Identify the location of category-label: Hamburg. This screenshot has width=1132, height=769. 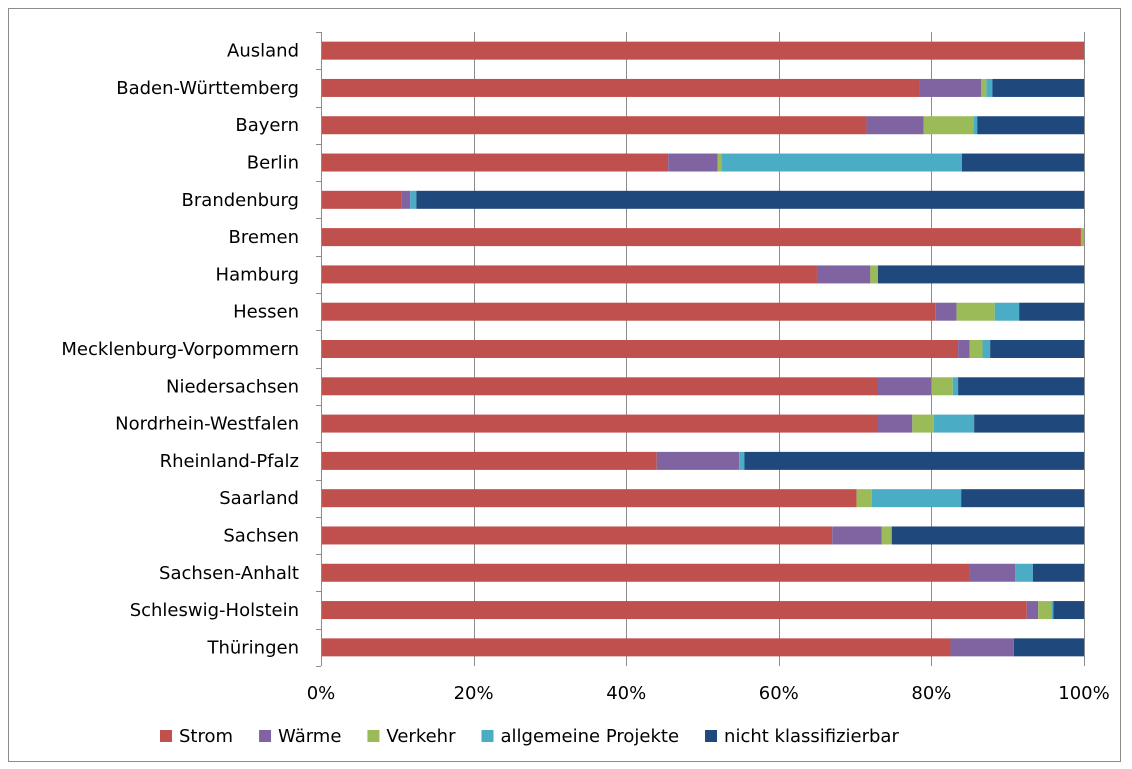
(257, 274).